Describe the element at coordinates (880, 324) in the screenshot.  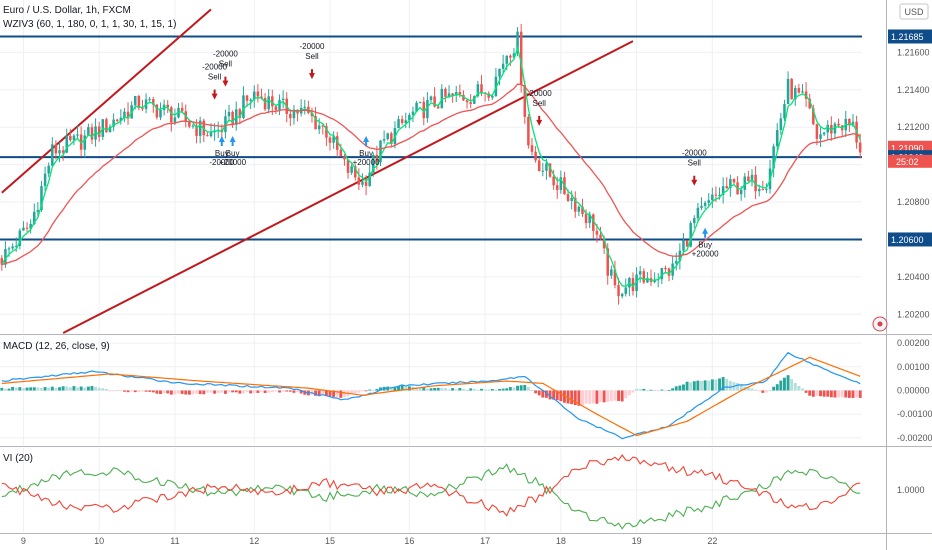
I see `settings-icon` at that location.